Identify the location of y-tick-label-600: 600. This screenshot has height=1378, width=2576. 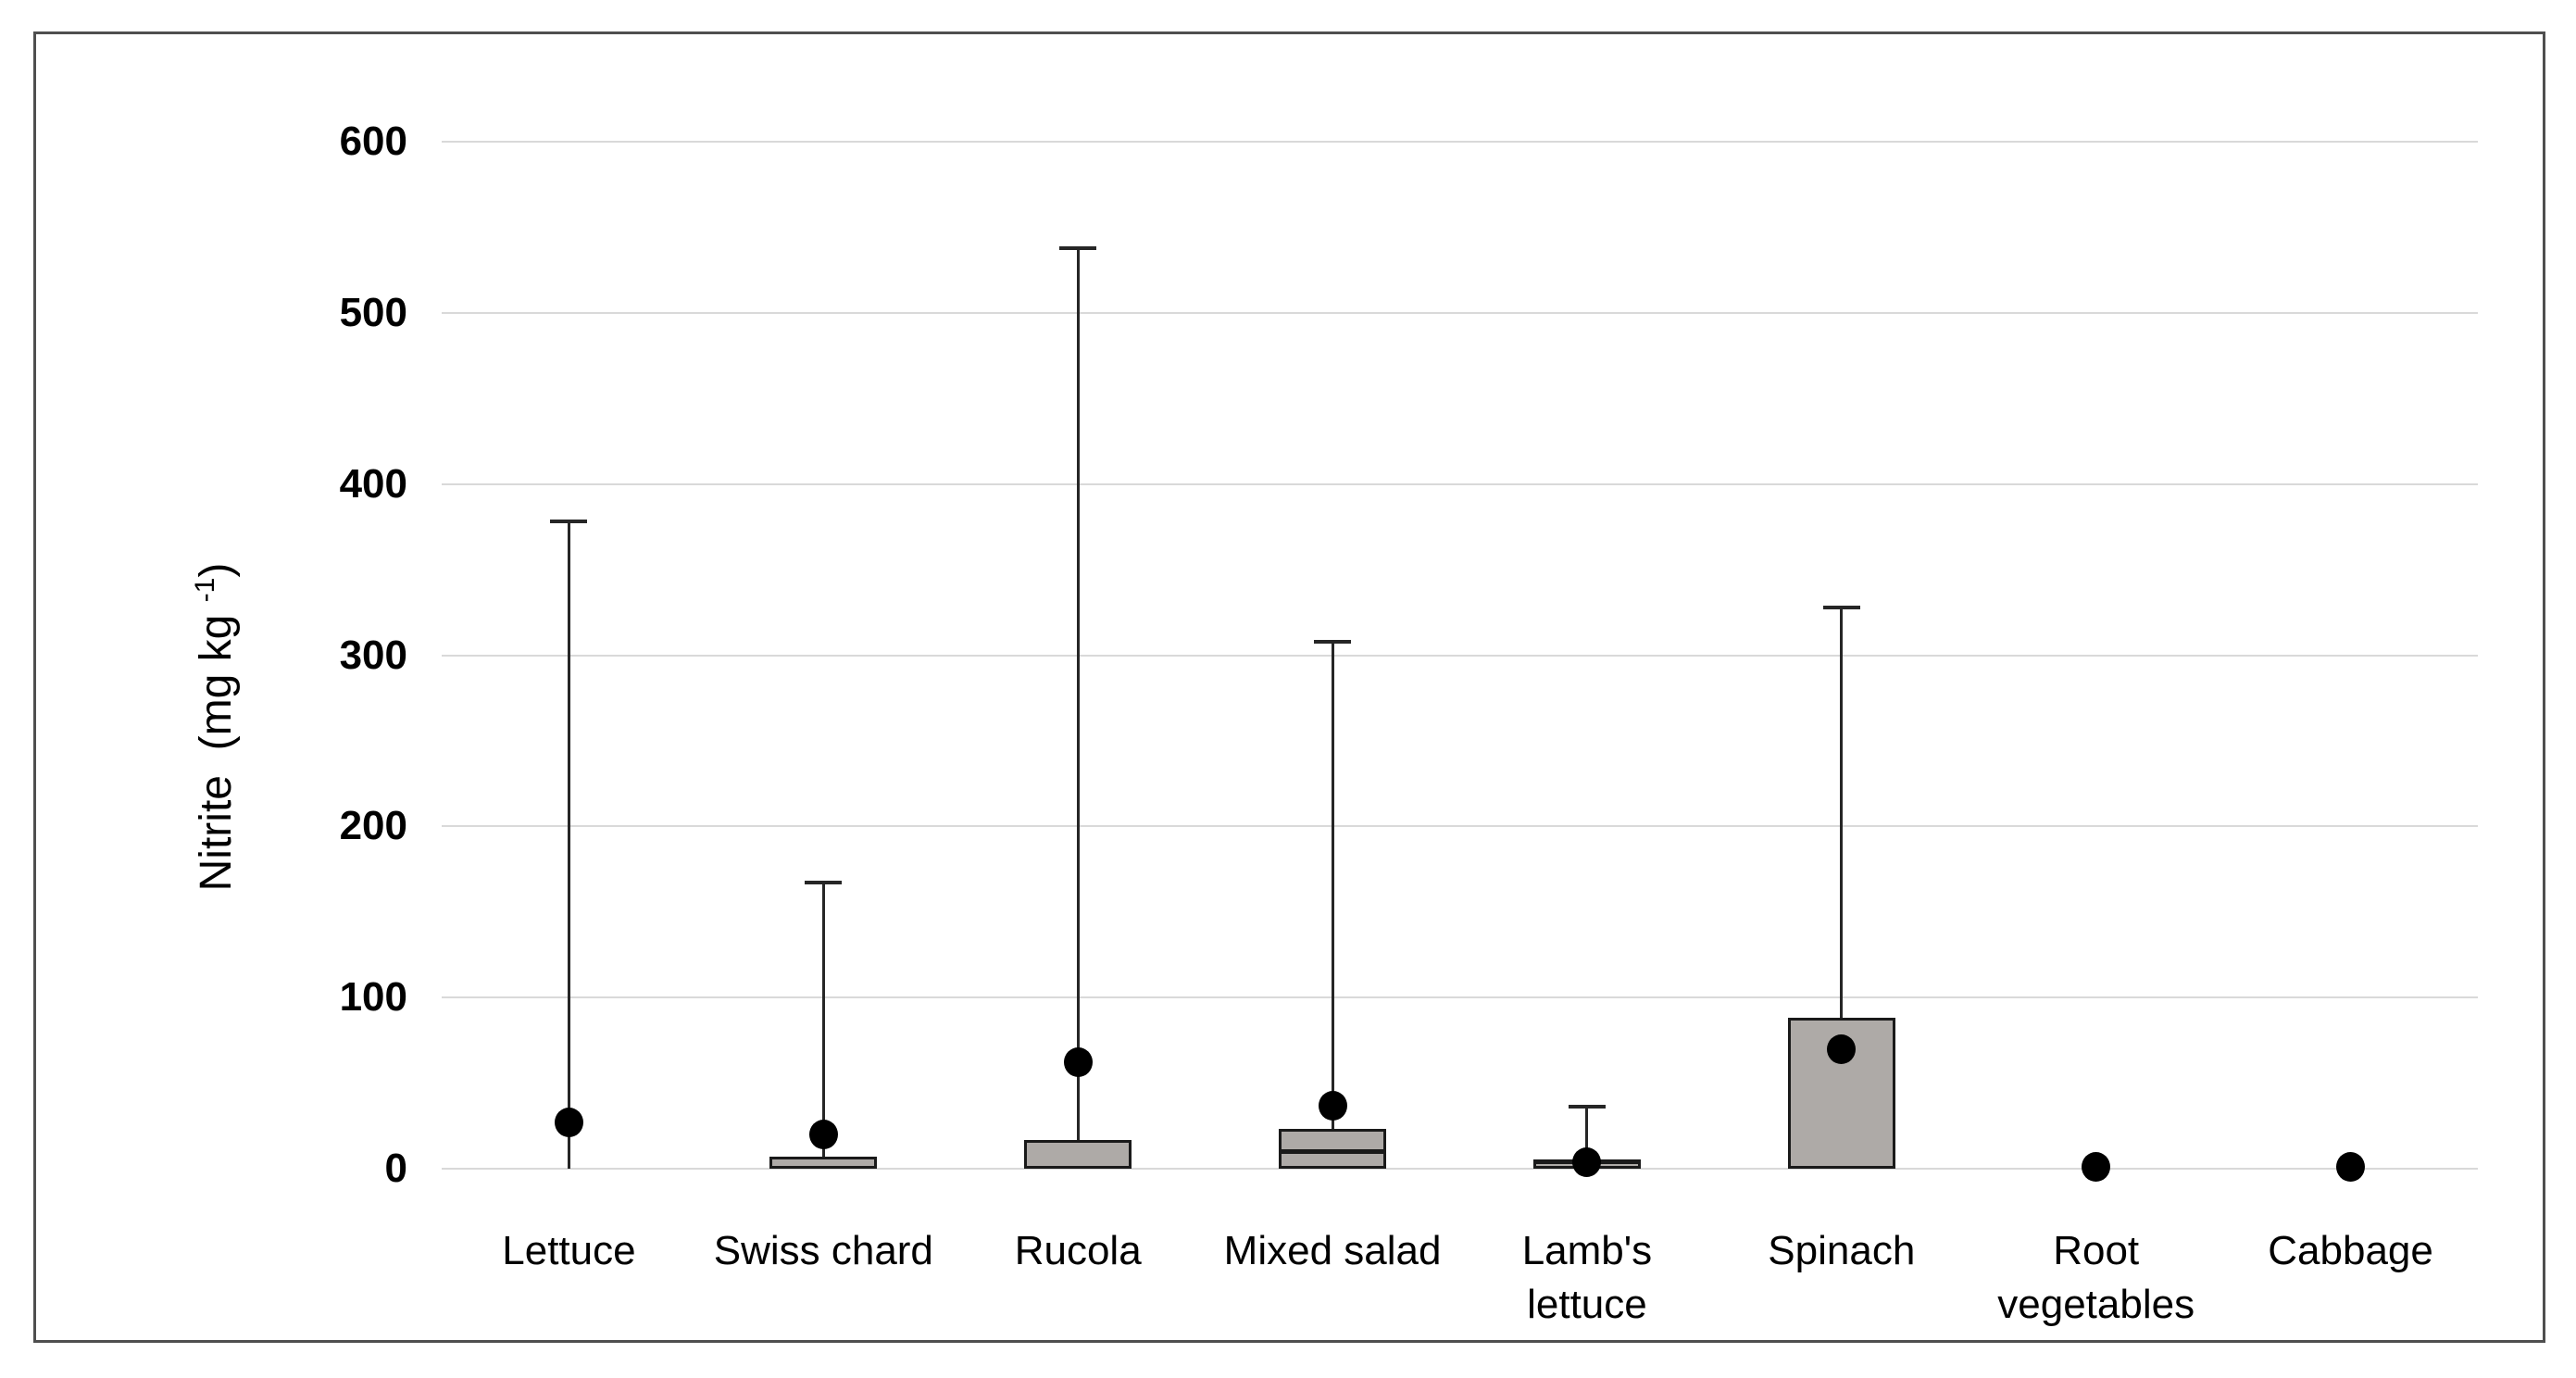
(373, 142).